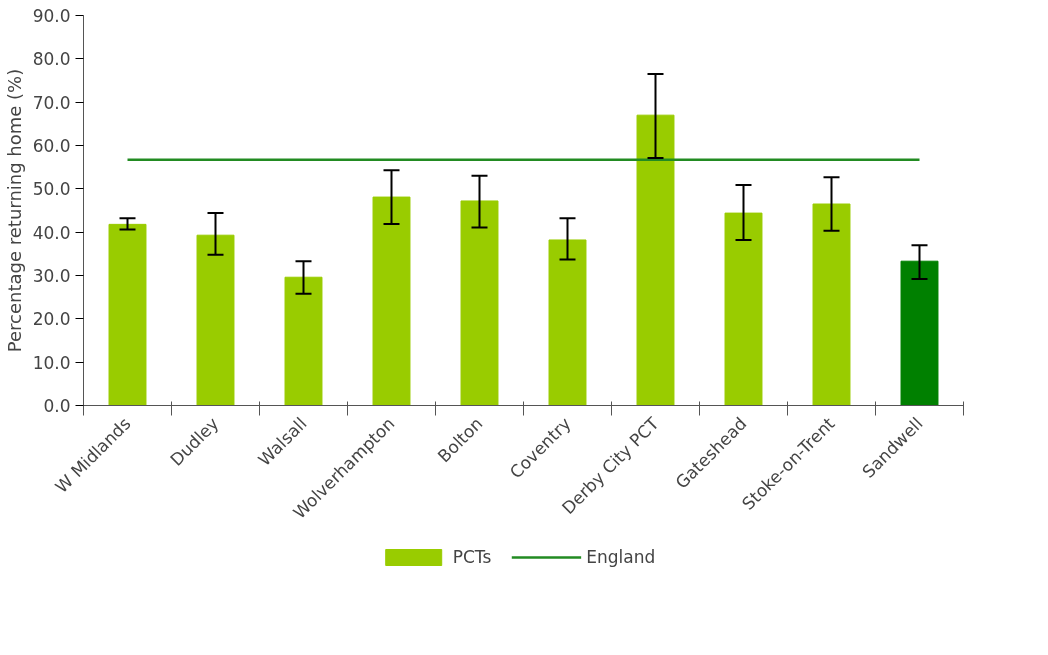 This screenshot has width=1048, height=655. What do you see at coordinates (51, 232) in the screenshot?
I see `y-tick-label: 40.0` at bounding box center [51, 232].